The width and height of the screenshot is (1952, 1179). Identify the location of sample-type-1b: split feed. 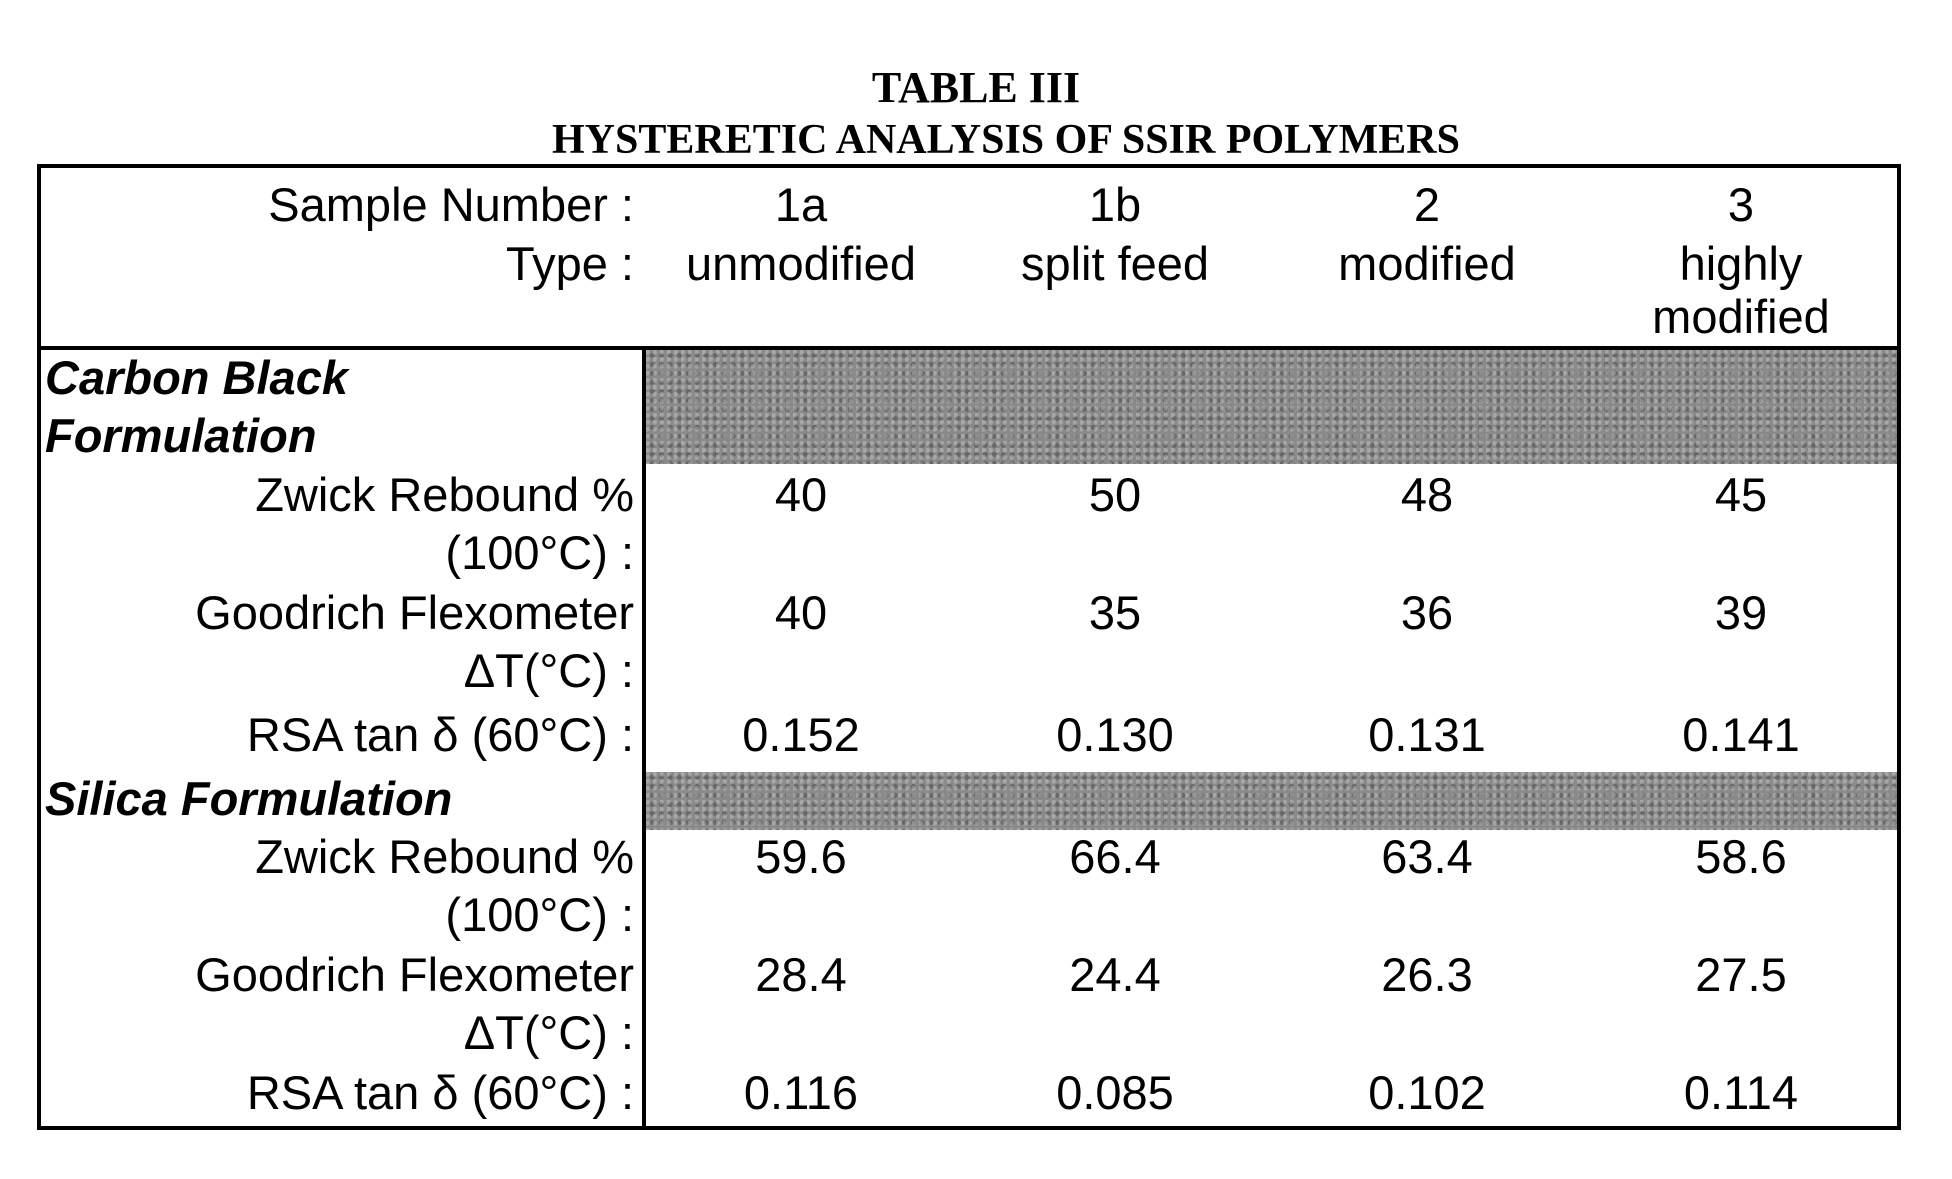
(1115, 264).